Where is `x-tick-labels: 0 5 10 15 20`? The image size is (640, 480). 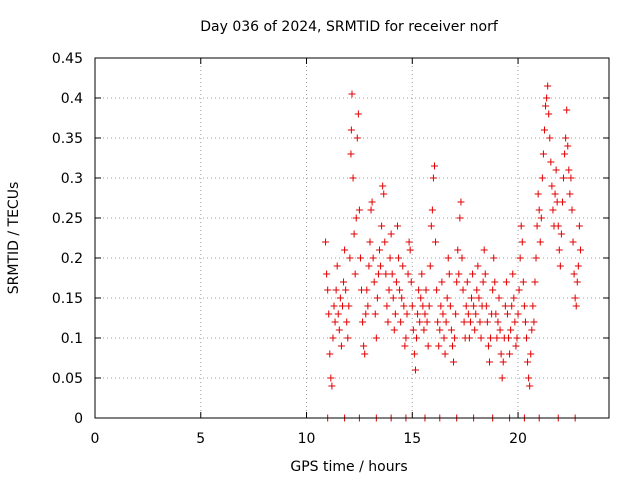
x-tick-labels: 0 5 10 15 20 is located at coordinates (309, 439).